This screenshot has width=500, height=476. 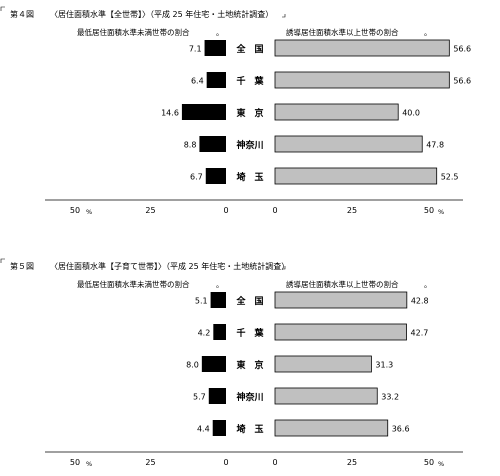 What do you see at coordinates (420, 333) in the screenshot?
I see `right-bar-value-label: 42.7` at bounding box center [420, 333].